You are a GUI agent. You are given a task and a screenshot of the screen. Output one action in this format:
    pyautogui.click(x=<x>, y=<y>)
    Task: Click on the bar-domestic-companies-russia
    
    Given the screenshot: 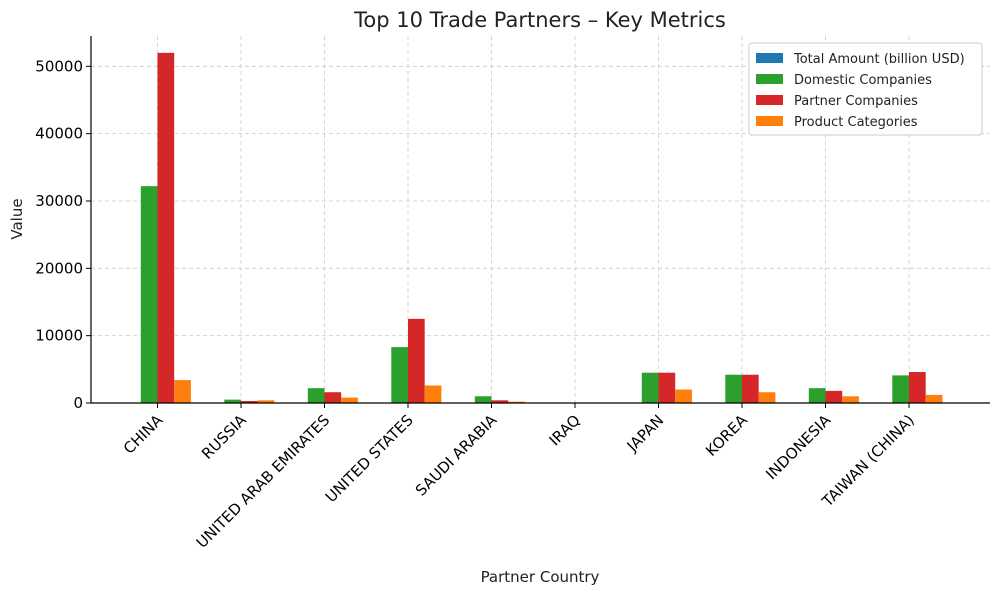 What is the action you would take?
    pyautogui.click(x=232, y=401)
    